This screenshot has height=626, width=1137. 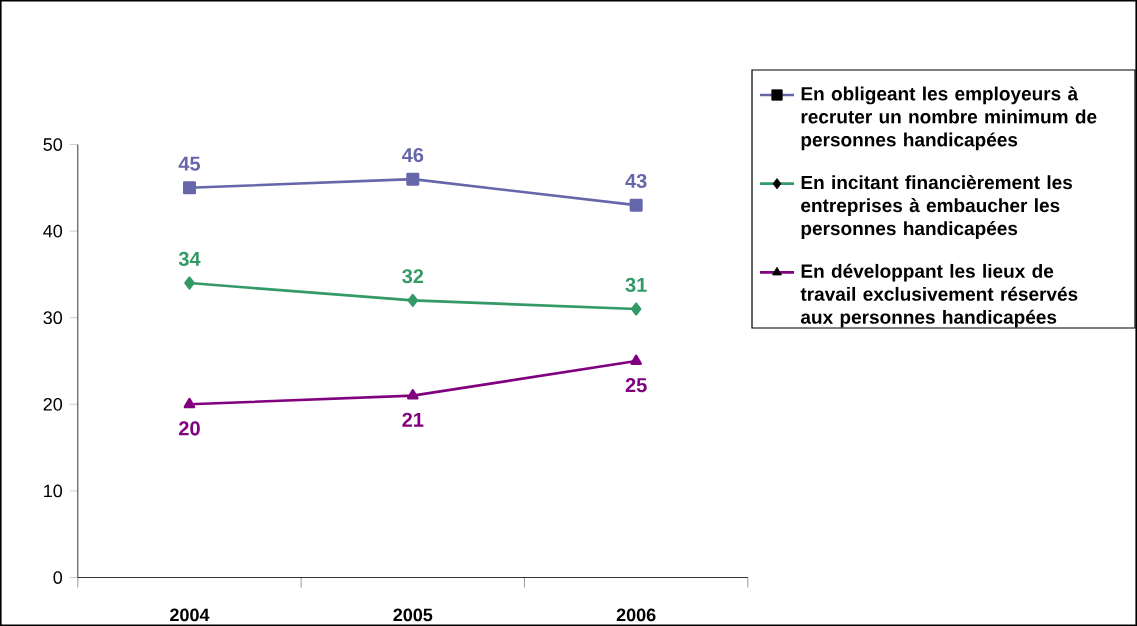 What do you see at coordinates (53, 491) in the screenshot?
I see `y-tick-label: 10` at bounding box center [53, 491].